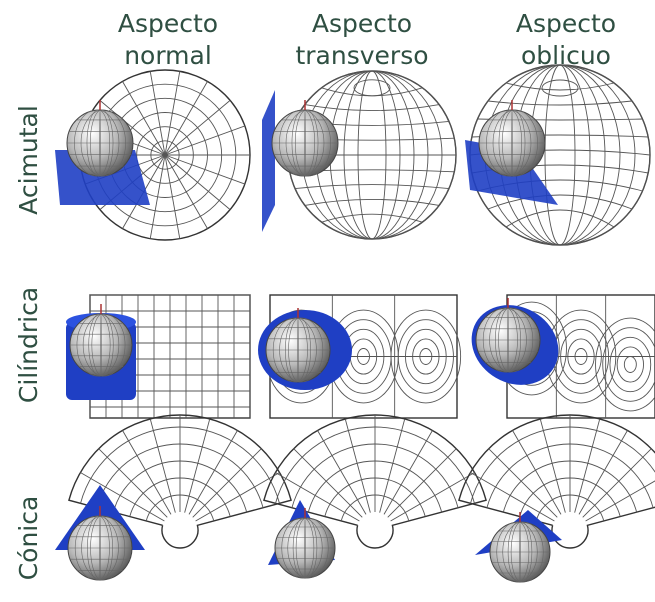 The width and height of the screenshot is (655, 602). What do you see at coordinates (168, 55) in the screenshot?
I see `column-header: normal` at bounding box center [168, 55].